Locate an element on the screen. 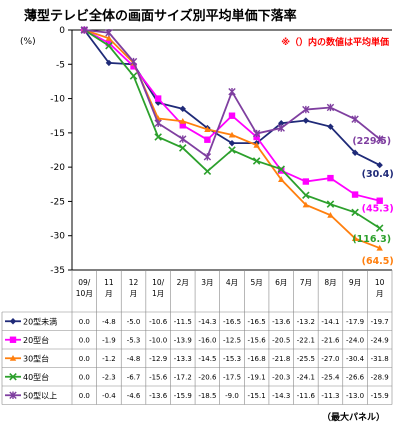 Image resolution: width=400 pixels, height=431 pixels. table-cell: -10.0 is located at coordinates (158, 340).